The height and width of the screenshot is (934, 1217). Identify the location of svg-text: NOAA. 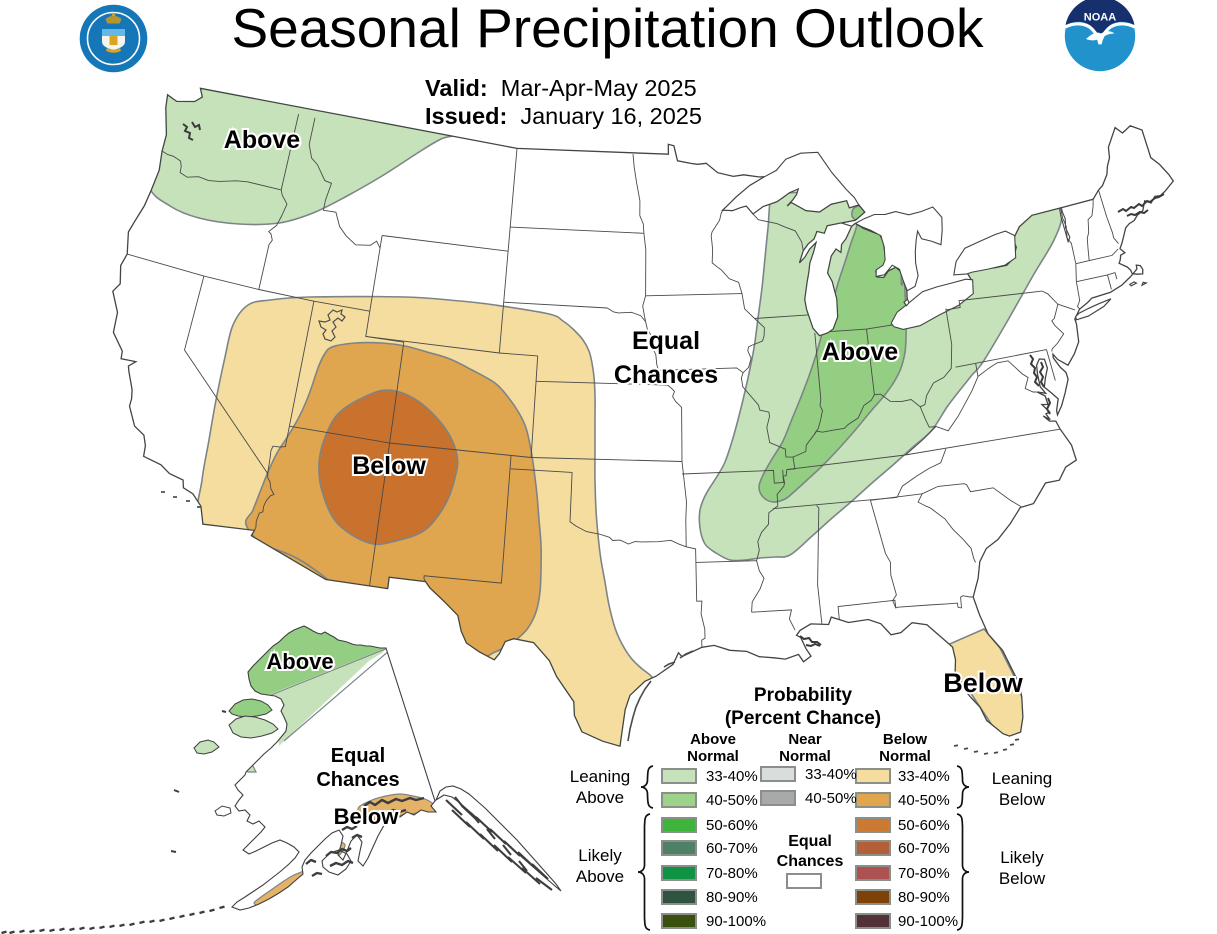
(1100, 18).